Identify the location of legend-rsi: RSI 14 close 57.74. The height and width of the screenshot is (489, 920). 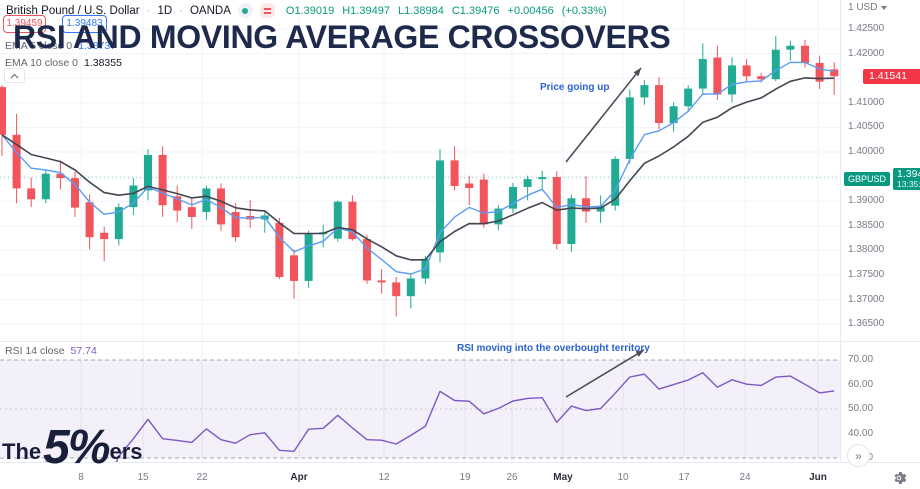
(51, 351).